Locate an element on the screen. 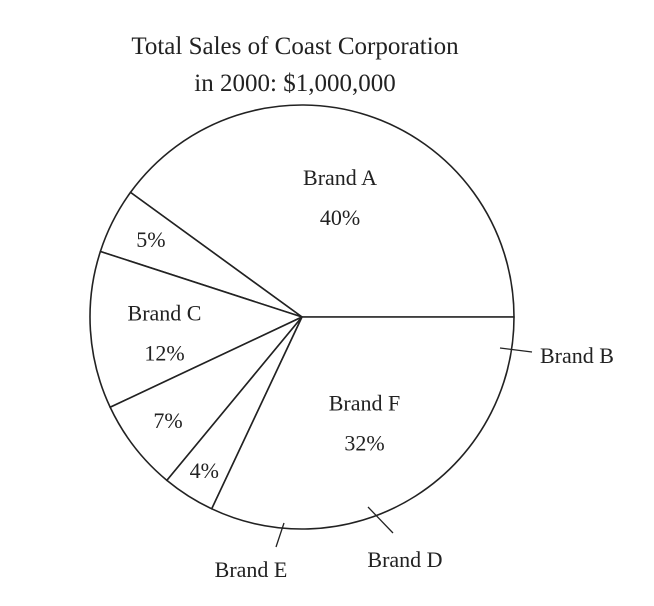 The width and height of the screenshot is (654, 606). slice-label-brand-b: Brand B is located at coordinates (577, 355).